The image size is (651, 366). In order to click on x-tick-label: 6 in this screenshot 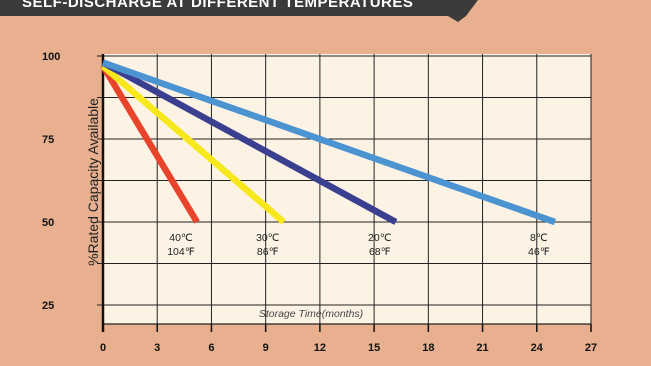, I will do `click(211, 348)`.